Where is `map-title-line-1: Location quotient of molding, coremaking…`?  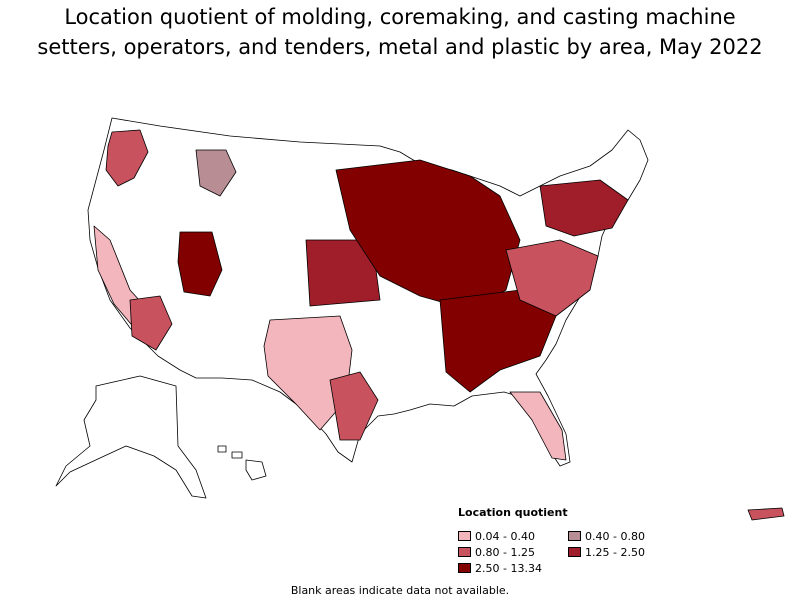
map-title-line-1: Location quotient of molding, coremaking… is located at coordinates (400, 17).